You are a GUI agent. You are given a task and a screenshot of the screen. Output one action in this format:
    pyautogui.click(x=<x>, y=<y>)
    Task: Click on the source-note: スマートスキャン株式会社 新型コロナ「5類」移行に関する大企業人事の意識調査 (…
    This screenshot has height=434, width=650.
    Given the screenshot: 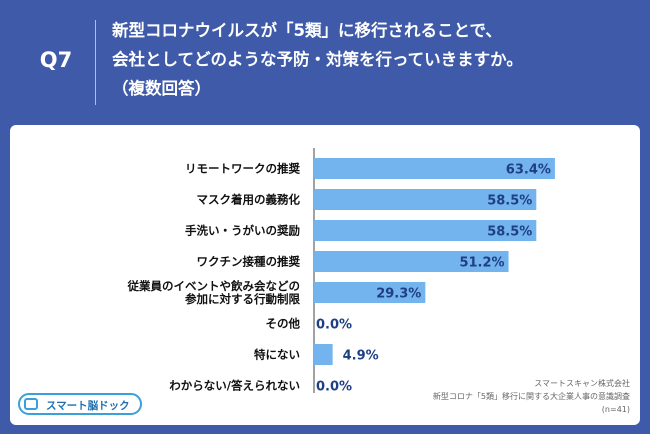 What is the action you would take?
    pyautogui.click(x=531, y=396)
    